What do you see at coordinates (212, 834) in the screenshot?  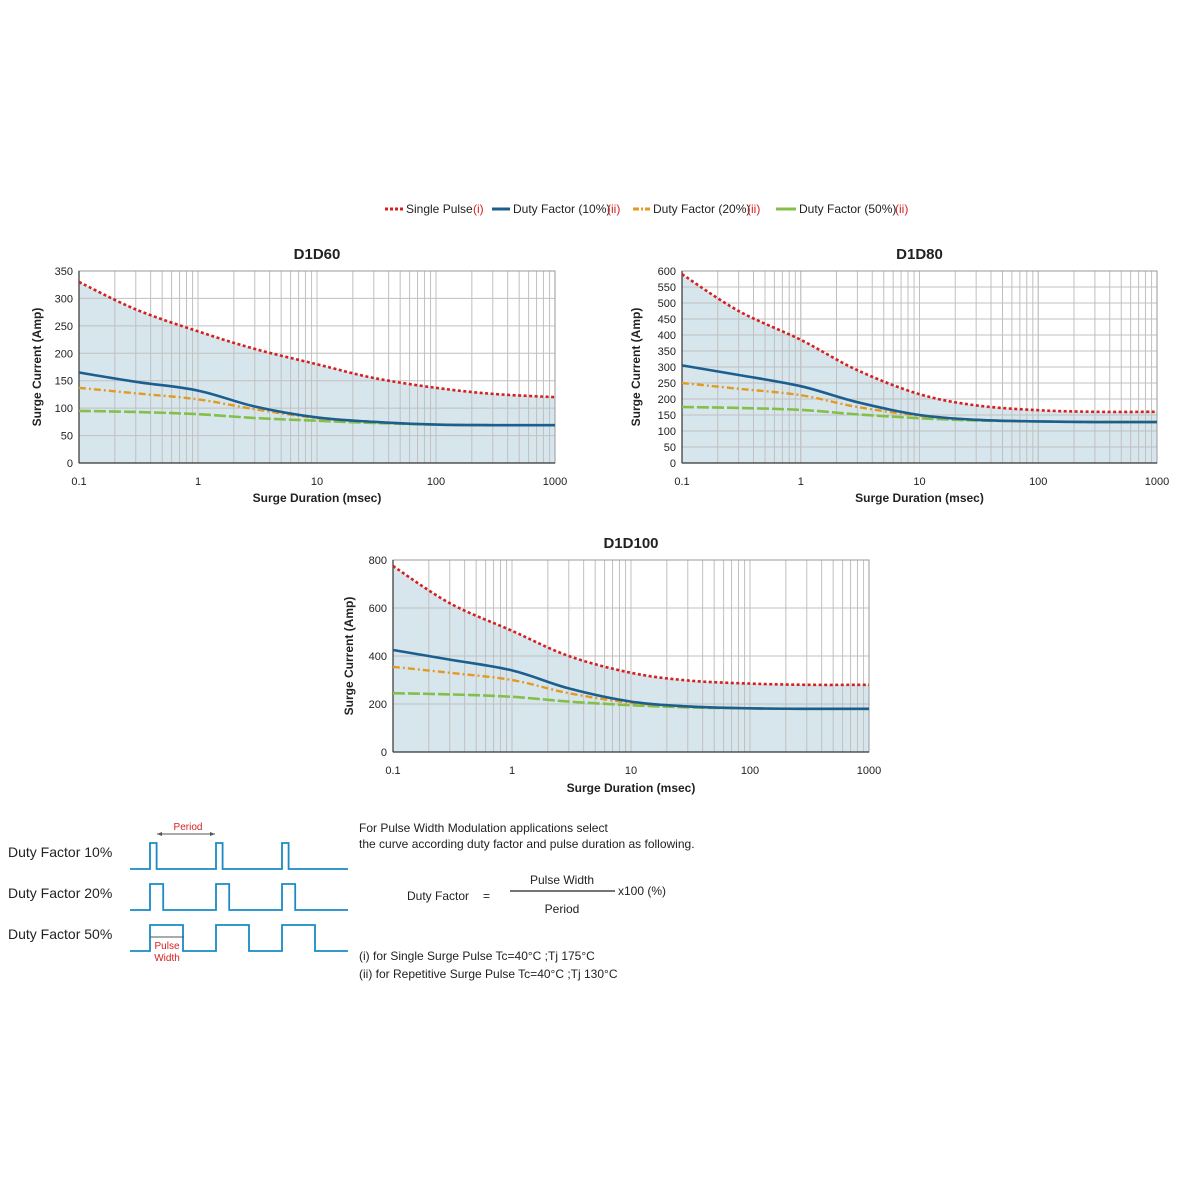 I see `period-arrow-head-right` at bounding box center [212, 834].